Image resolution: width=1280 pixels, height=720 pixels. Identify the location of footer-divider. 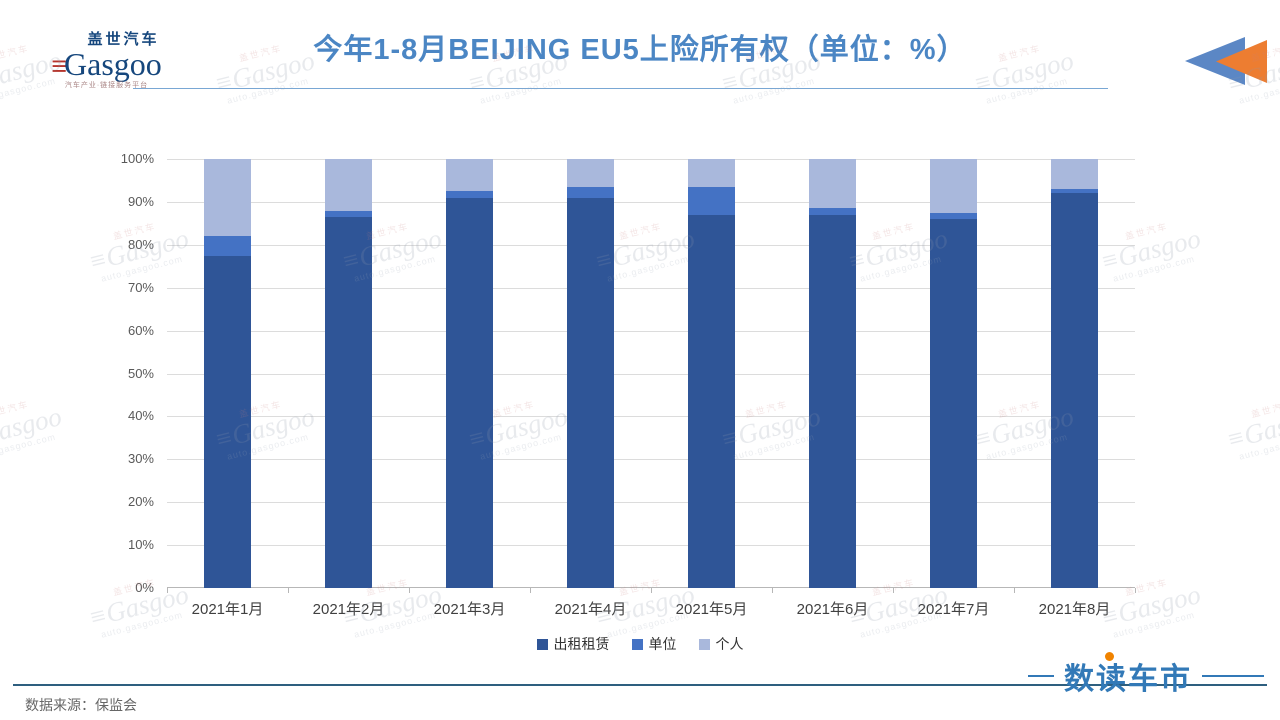
(640, 685).